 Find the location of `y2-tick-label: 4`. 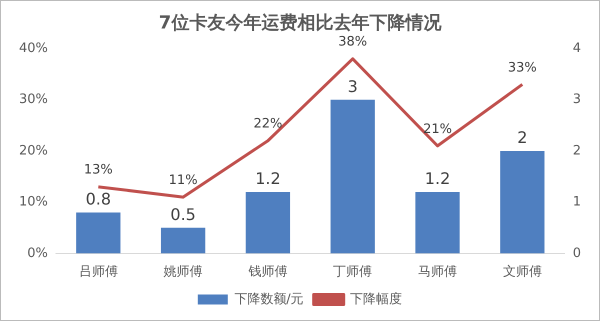

y2-tick-label: 4 is located at coordinates (577, 48).